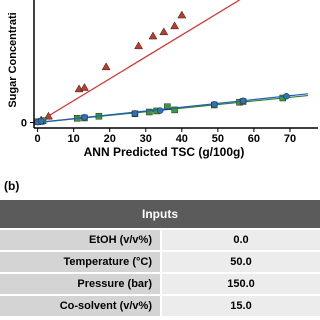 This screenshot has width=320, height=320. Describe the element at coordinates (146, 139) in the screenshot. I see `x-tick-label: 30` at that location.